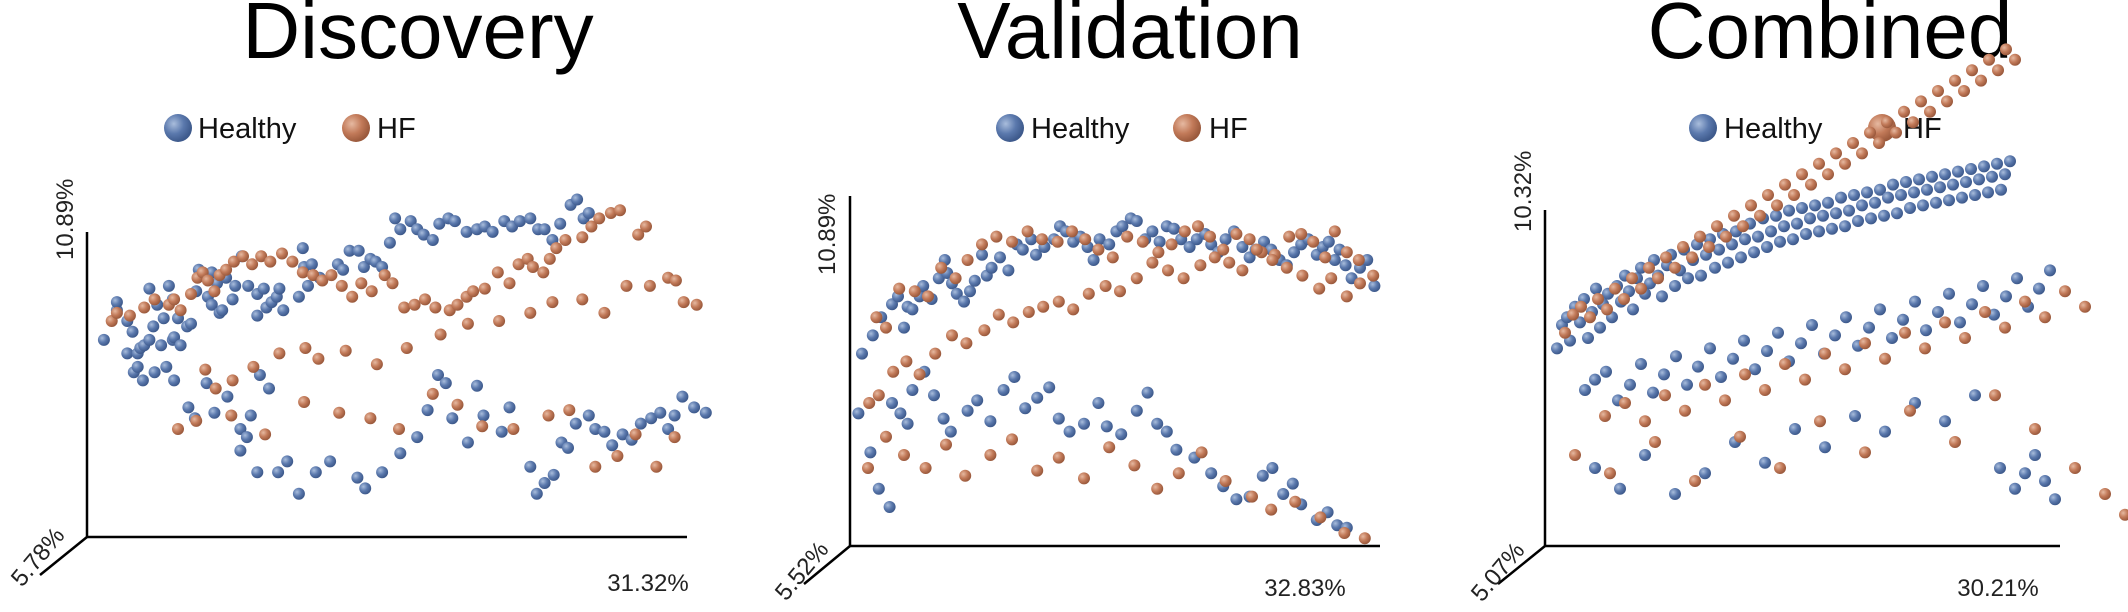  What do you see at coordinates (1122, 129) in the screenshot?
I see `legend-validation: Healthy HF` at bounding box center [1122, 129].